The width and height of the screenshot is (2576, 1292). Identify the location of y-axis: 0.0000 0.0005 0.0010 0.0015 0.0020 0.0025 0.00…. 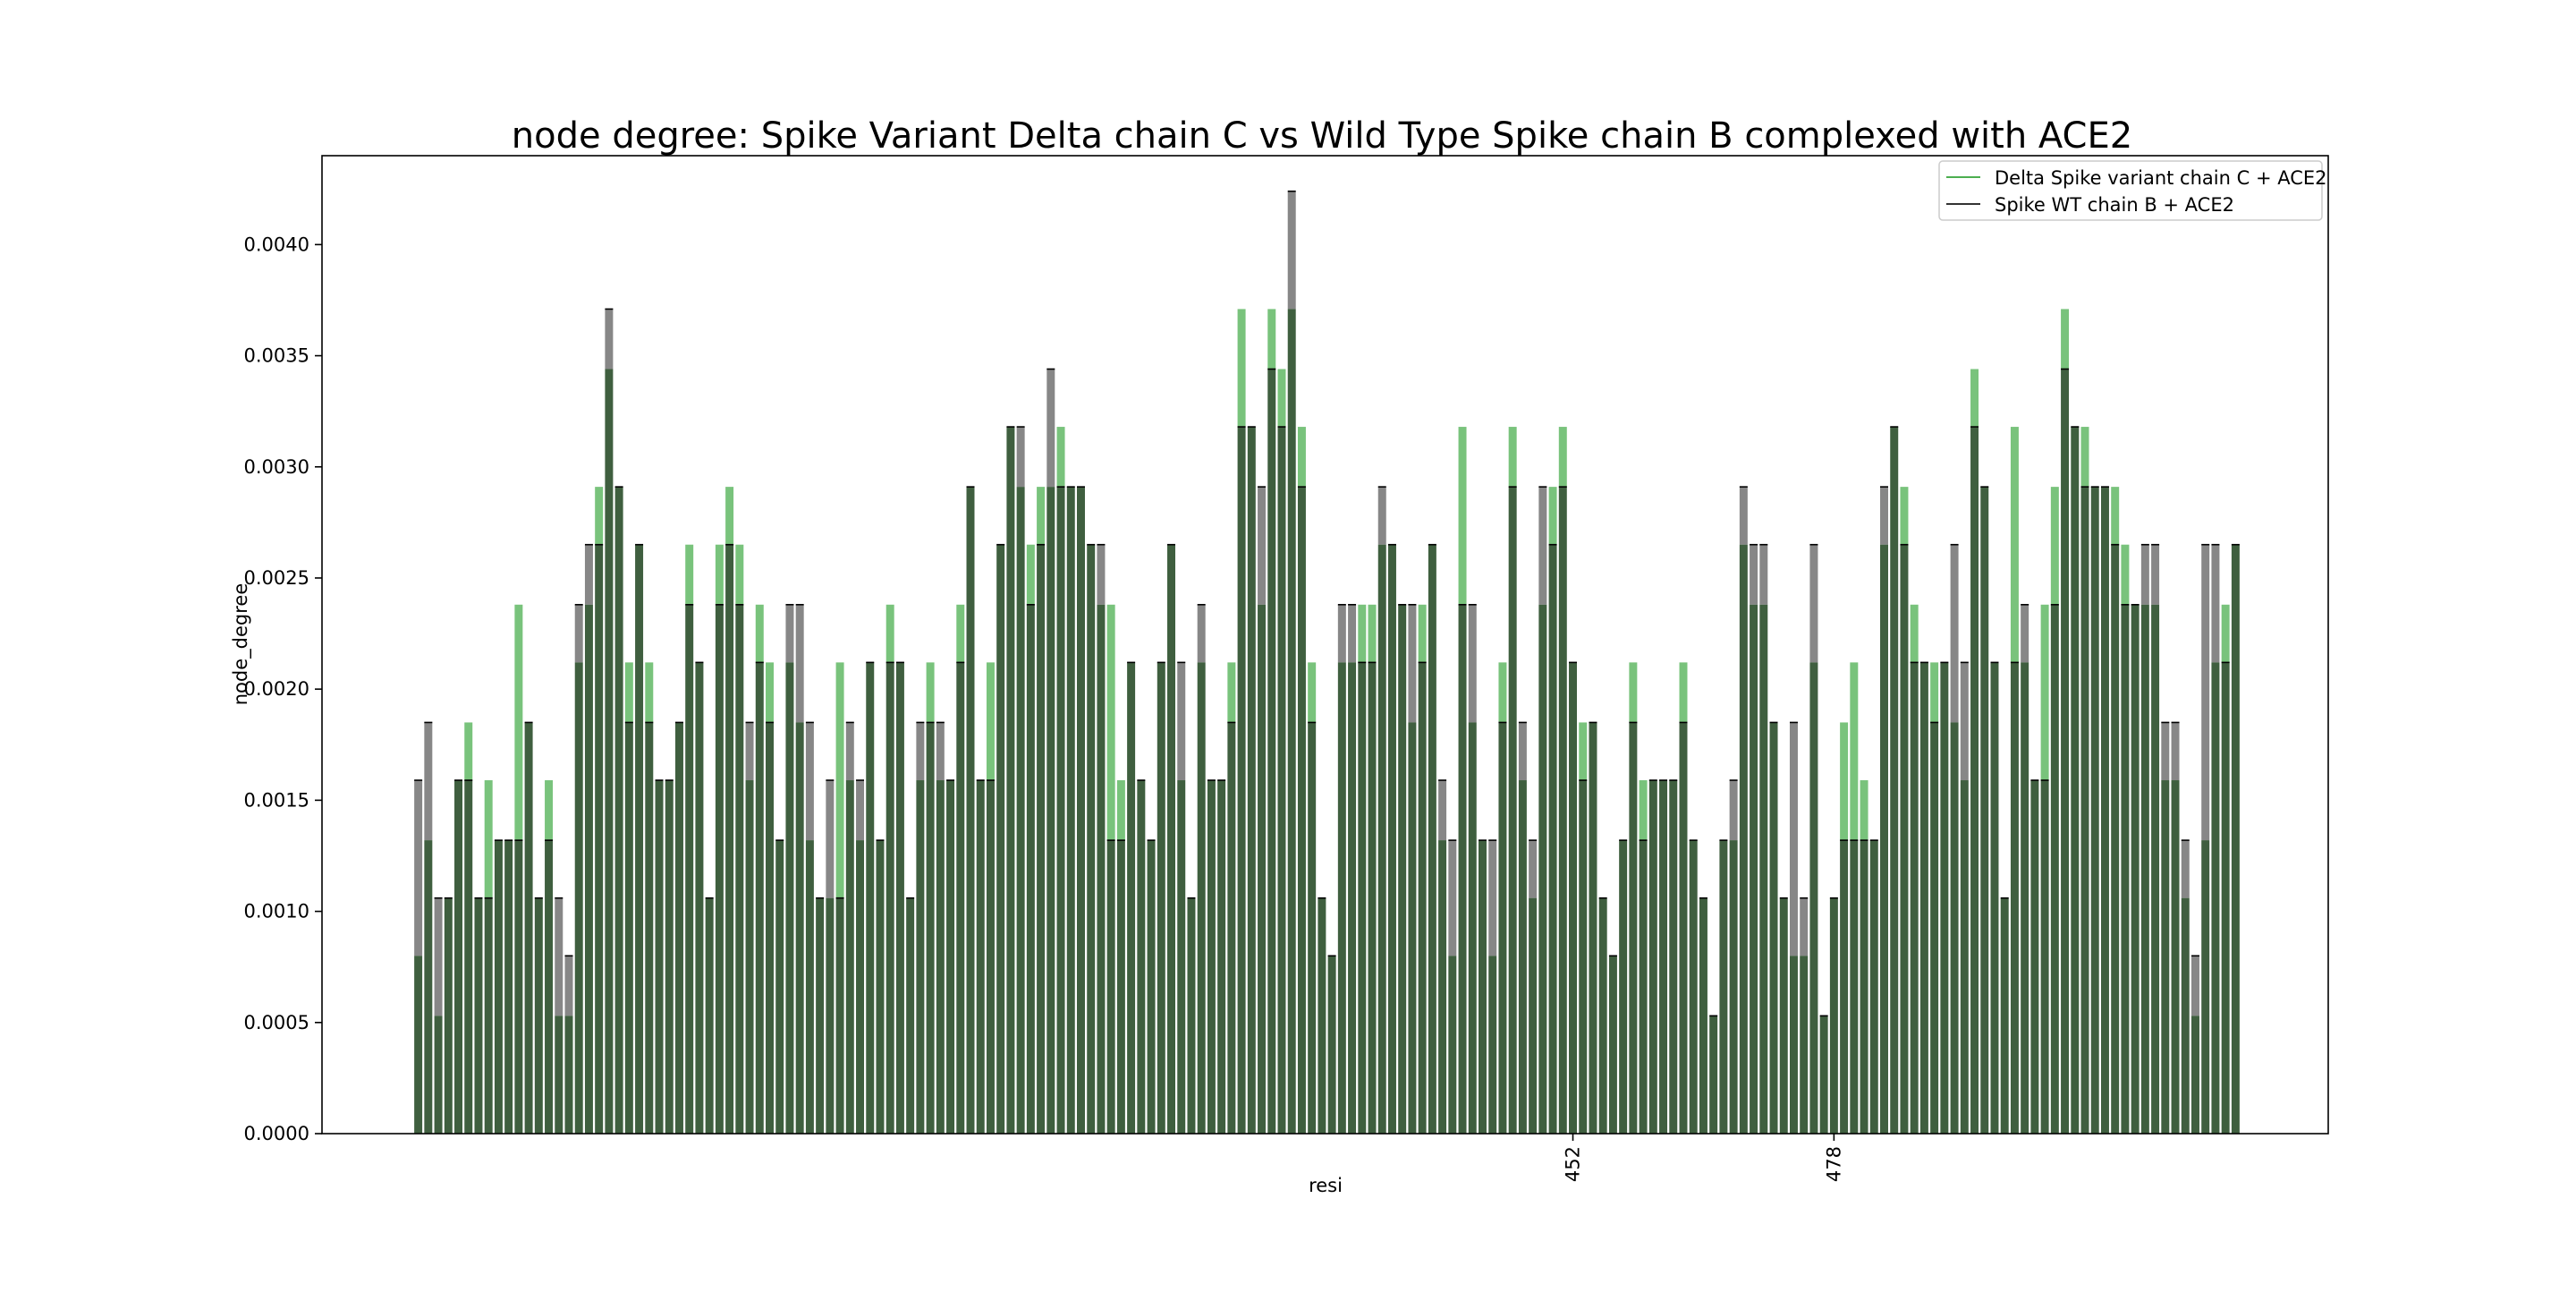
(283, 689).